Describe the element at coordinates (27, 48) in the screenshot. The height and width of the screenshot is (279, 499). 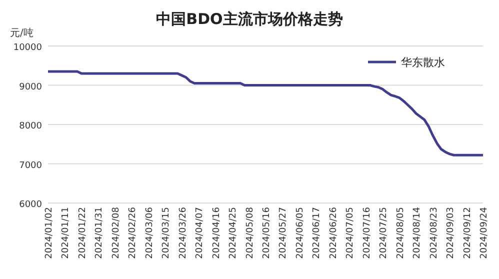
I see `y-tick-label: 10000` at that location.